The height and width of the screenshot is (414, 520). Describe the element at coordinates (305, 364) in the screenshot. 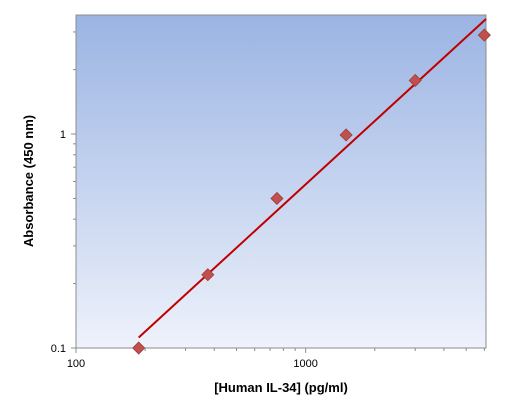

I see `x-tick-label: 1000` at that location.